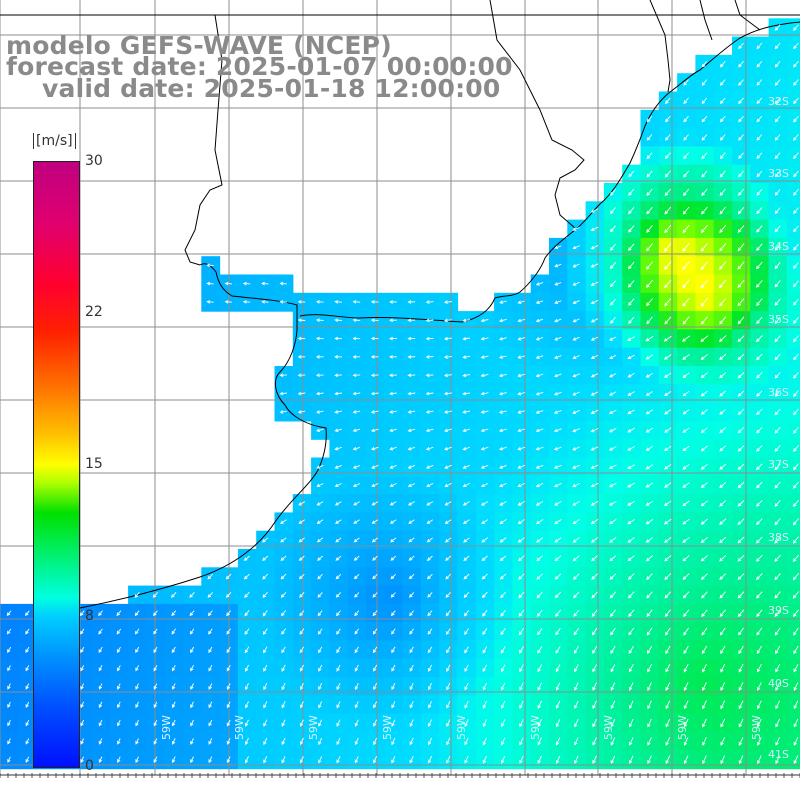 This screenshot has height=800, width=800. What do you see at coordinates (56, 464) in the screenshot?
I see `colorbar-gradient` at bounding box center [56, 464].